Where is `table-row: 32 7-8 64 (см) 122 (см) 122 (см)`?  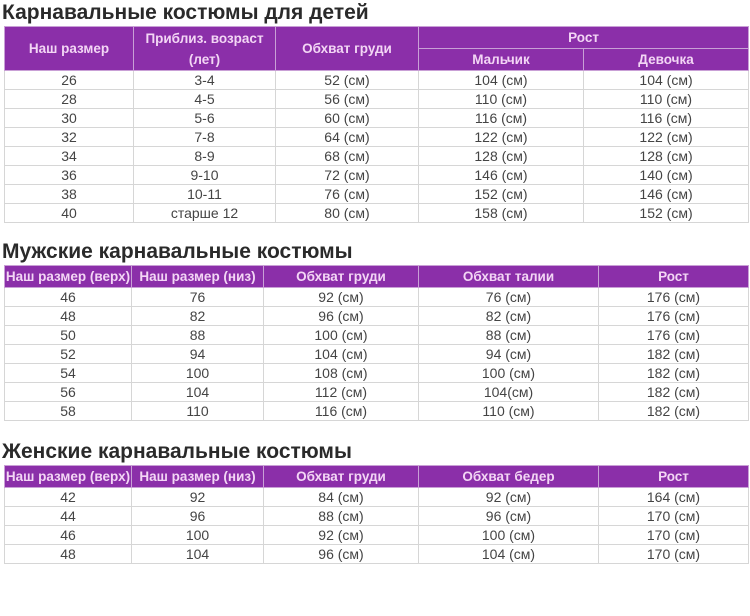 table-row: 32 7-8 64 (см) 122 (см) 122 (см) is located at coordinates (377, 137).